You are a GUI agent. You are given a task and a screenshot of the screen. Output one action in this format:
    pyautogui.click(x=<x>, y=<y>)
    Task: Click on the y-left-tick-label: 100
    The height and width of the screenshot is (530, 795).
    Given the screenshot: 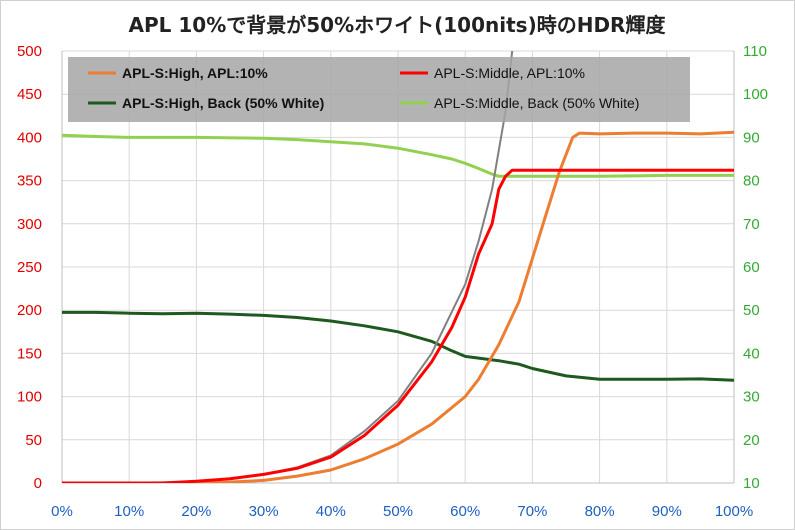 What is the action you would take?
    pyautogui.click(x=29, y=397)
    